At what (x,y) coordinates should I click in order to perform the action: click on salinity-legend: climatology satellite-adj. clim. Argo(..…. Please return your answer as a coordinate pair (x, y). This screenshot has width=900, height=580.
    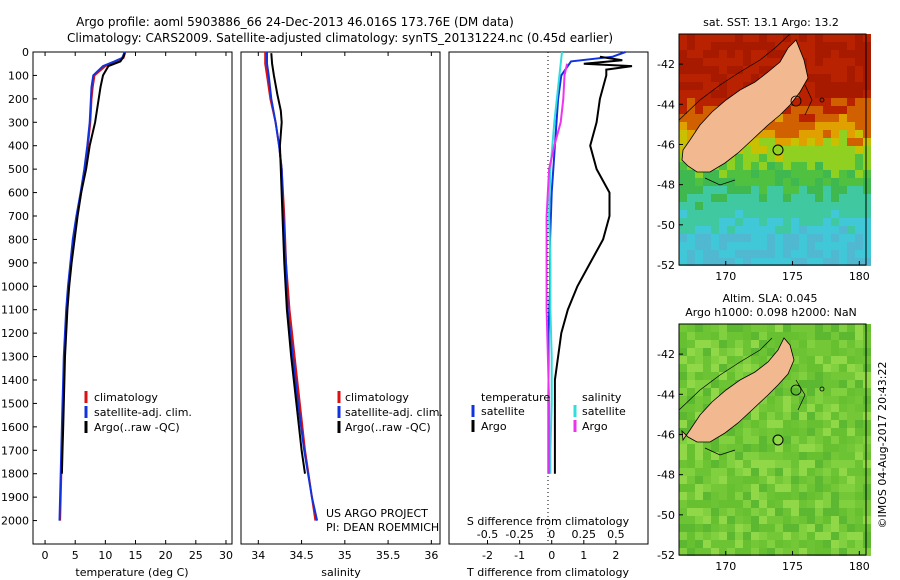
    Looking at the image, I should click on (390, 412).